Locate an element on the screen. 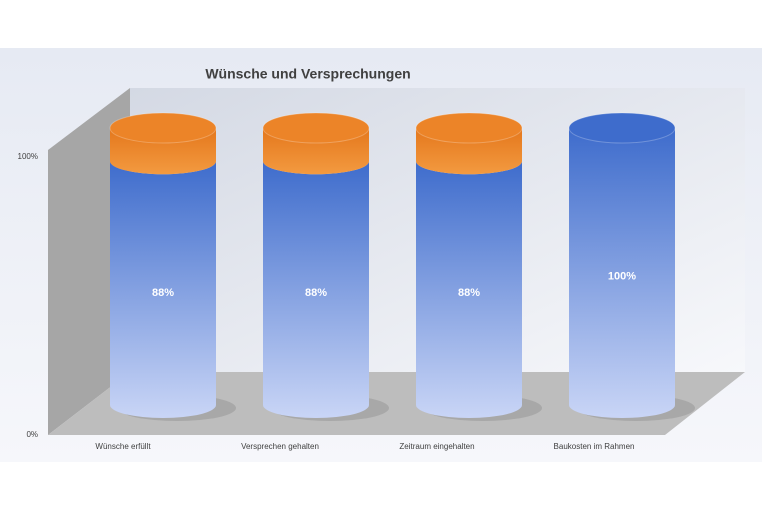 The width and height of the screenshot is (762, 508). value-label: 100% is located at coordinates (622, 276).